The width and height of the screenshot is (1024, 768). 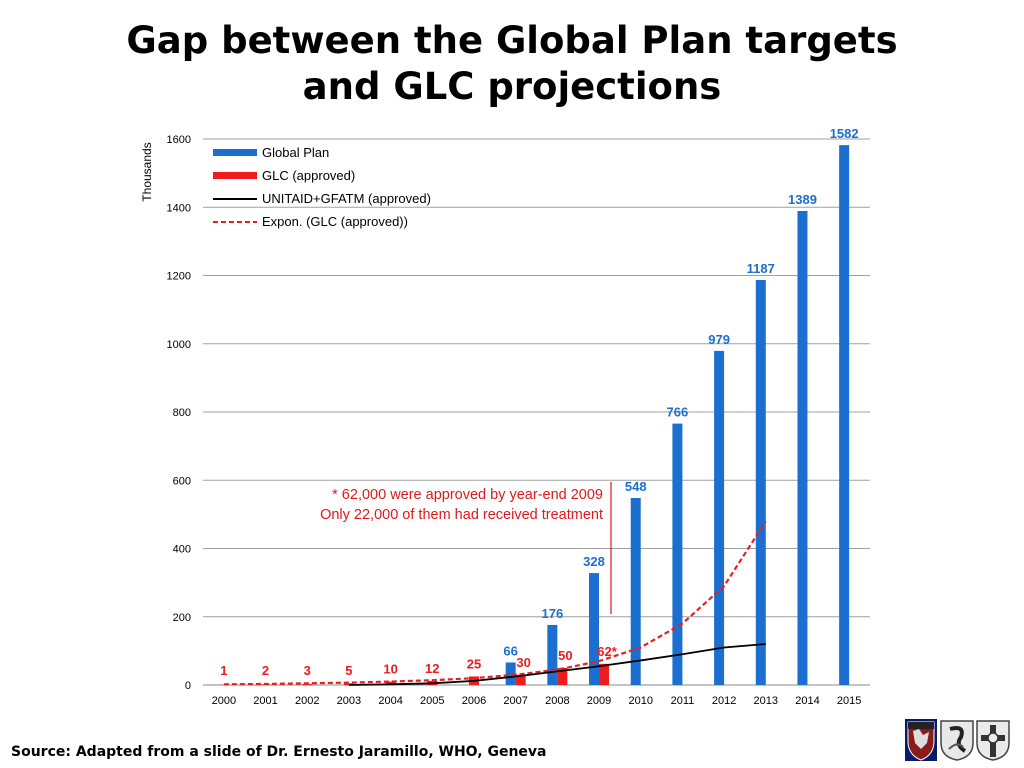 I want to click on x-tick-label: 2013, so click(x=766, y=701).